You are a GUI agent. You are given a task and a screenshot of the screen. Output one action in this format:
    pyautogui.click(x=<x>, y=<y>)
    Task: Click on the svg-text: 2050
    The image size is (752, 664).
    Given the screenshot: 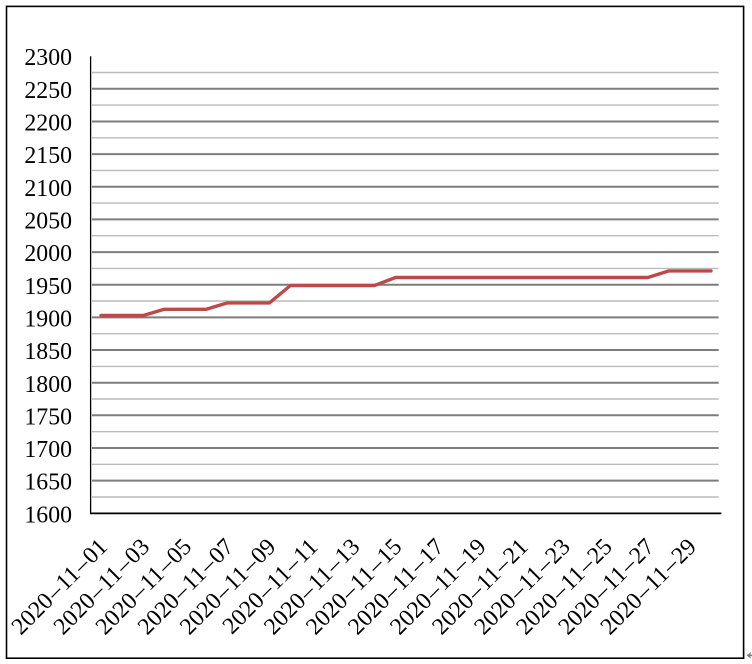 What is the action you would take?
    pyautogui.click(x=48, y=222)
    